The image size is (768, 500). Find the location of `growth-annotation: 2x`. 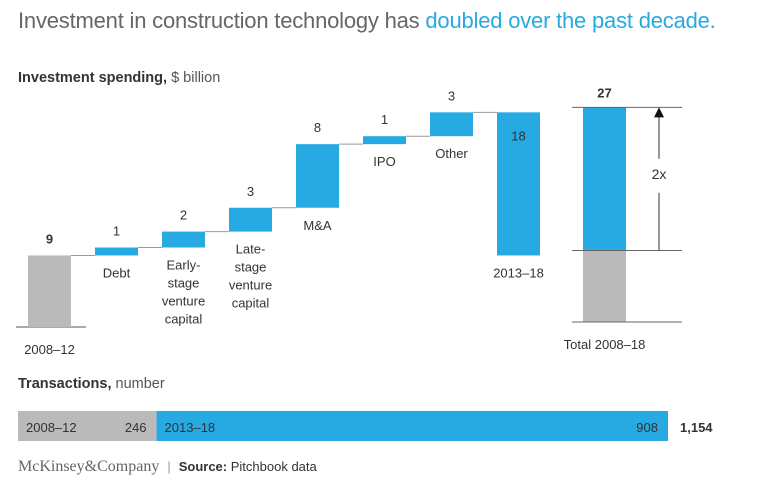

growth-annotation: 2x is located at coordinates (659, 174).